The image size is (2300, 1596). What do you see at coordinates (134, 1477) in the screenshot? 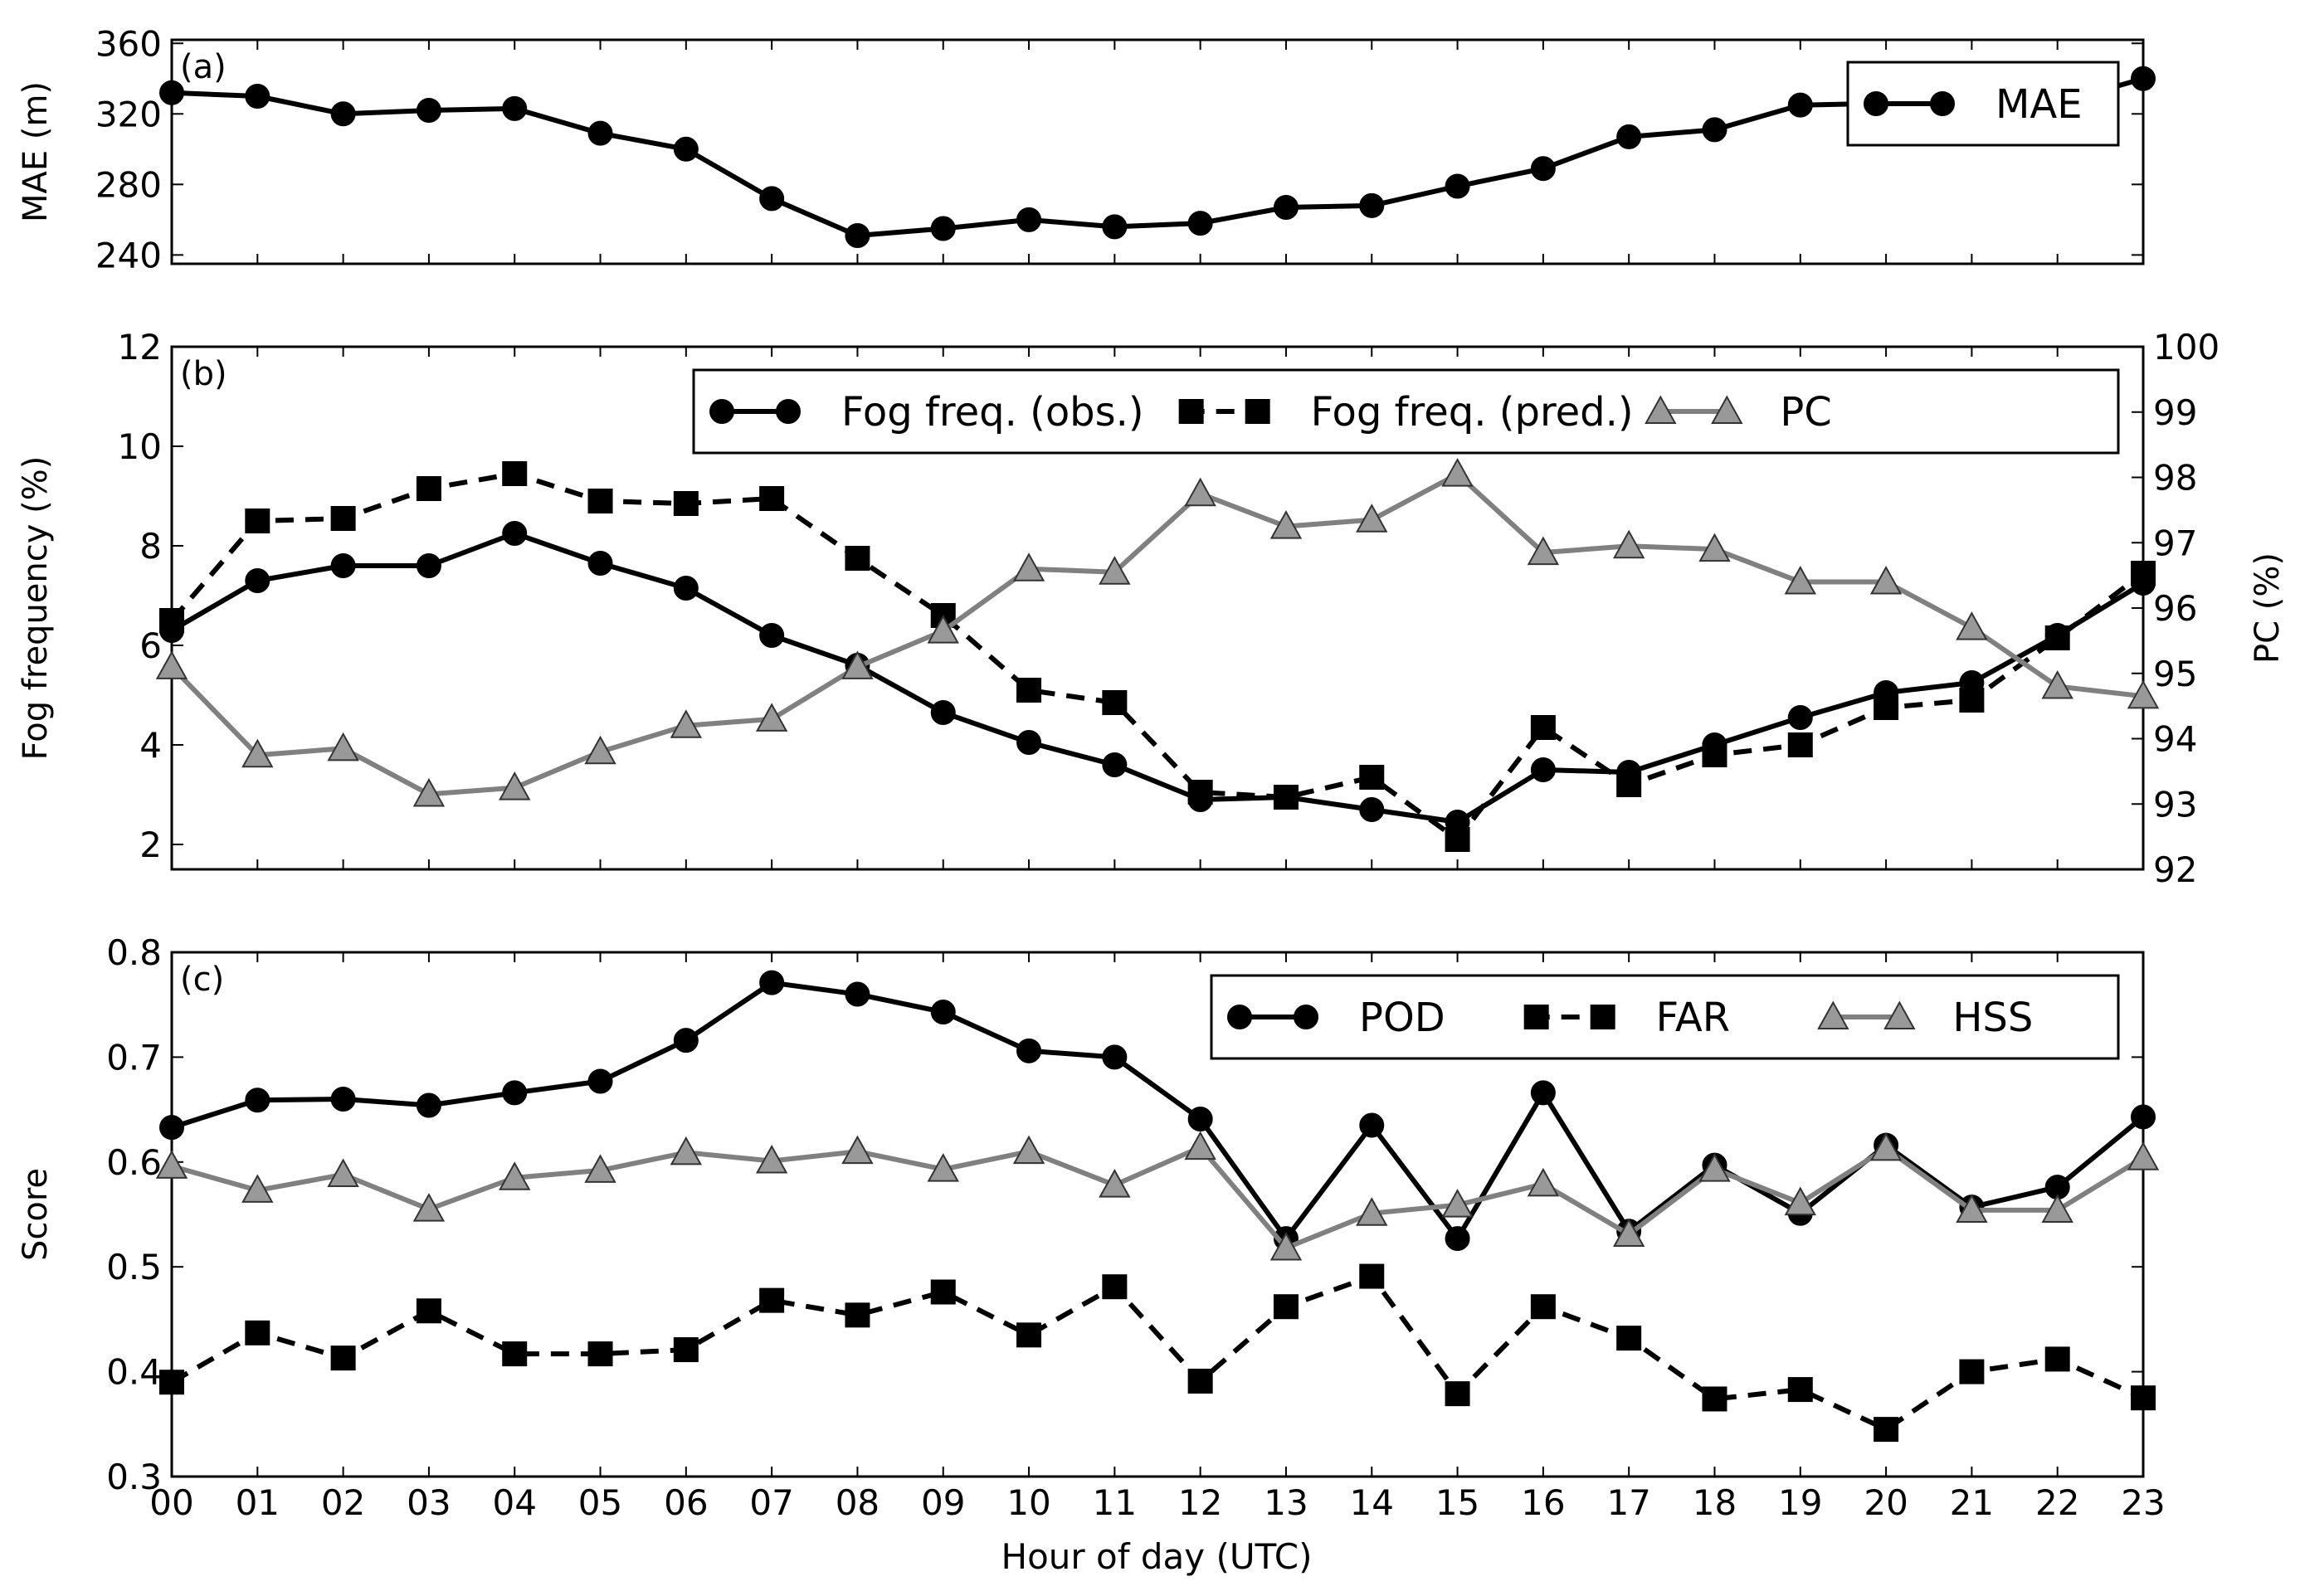
I see `y-tick-label: 0.3` at bounding box center [134, 1477].